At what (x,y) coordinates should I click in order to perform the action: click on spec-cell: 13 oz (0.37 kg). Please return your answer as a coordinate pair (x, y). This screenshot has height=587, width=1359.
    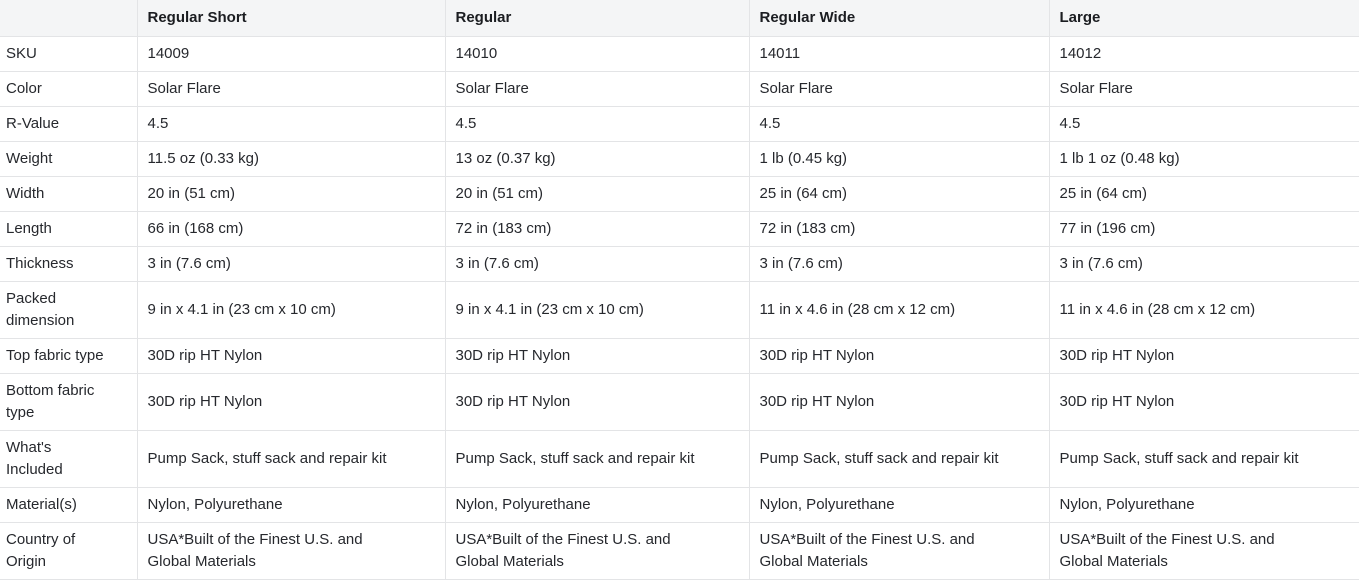
    Looking at the image, I should click on (597, 159).